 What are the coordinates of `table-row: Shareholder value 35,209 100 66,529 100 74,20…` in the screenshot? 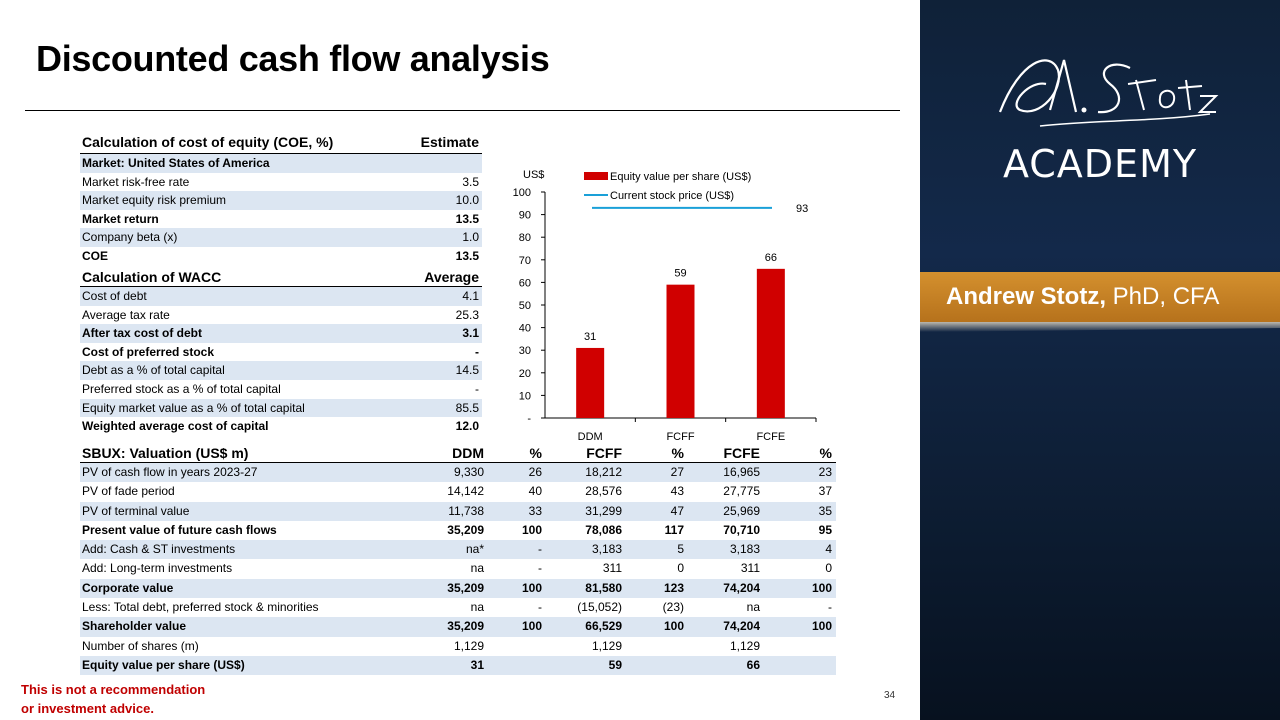 It's located at (458, 627).